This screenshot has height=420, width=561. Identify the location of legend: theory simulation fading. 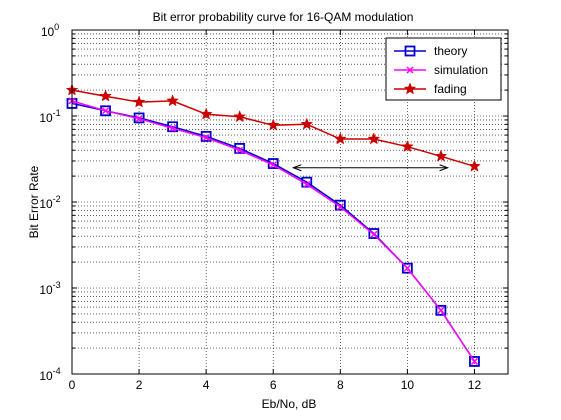
(443, 69).